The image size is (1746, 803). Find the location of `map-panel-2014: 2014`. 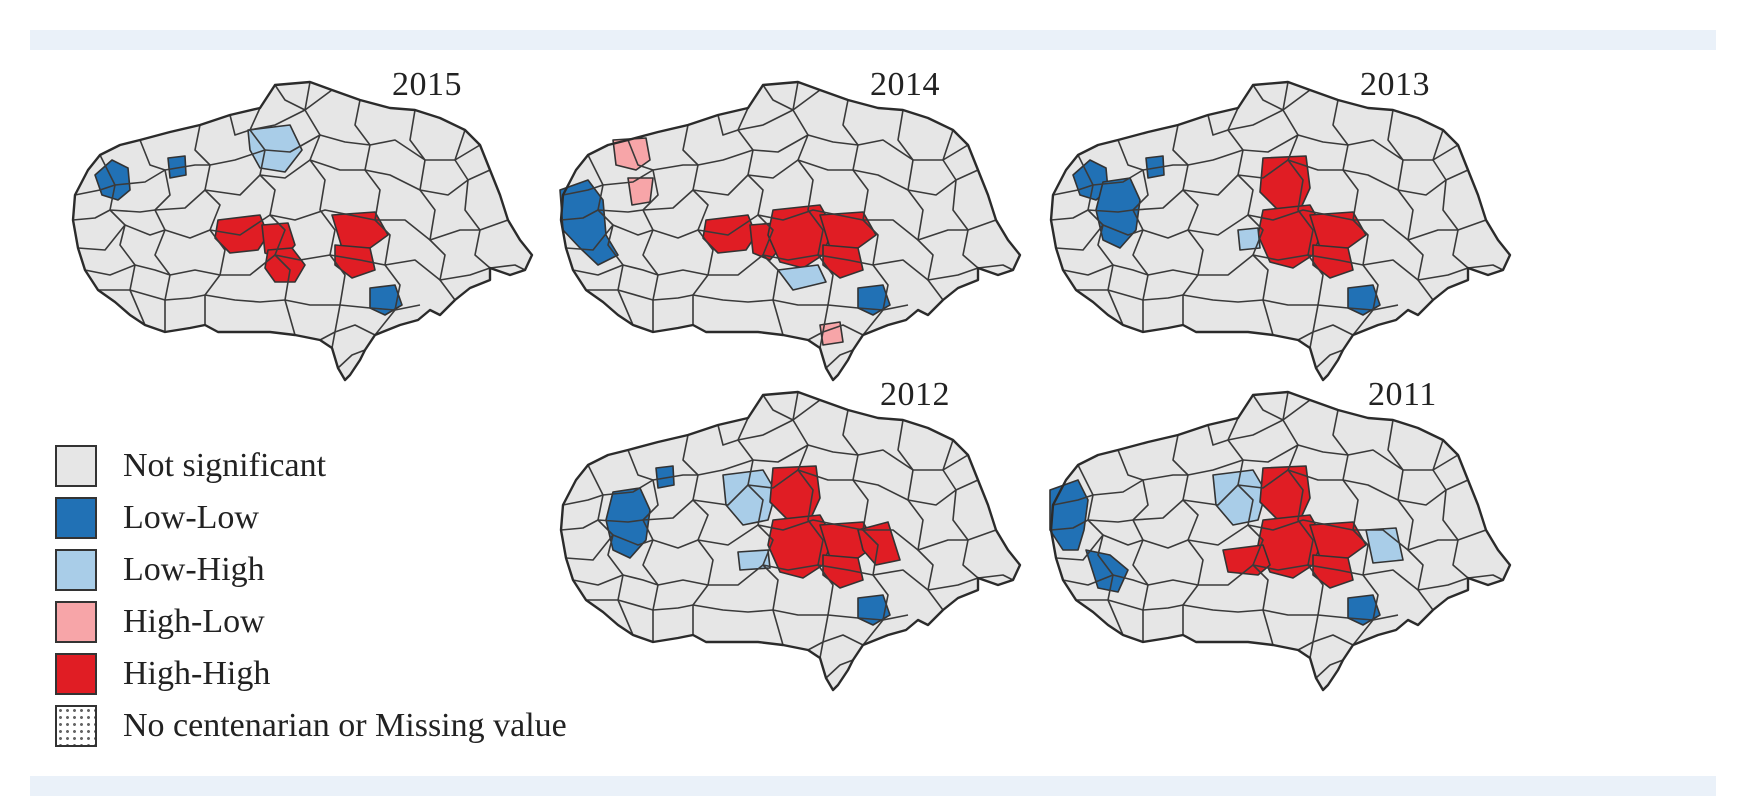

map-panel-2014: 2014 is located at coordinates (828, 235).